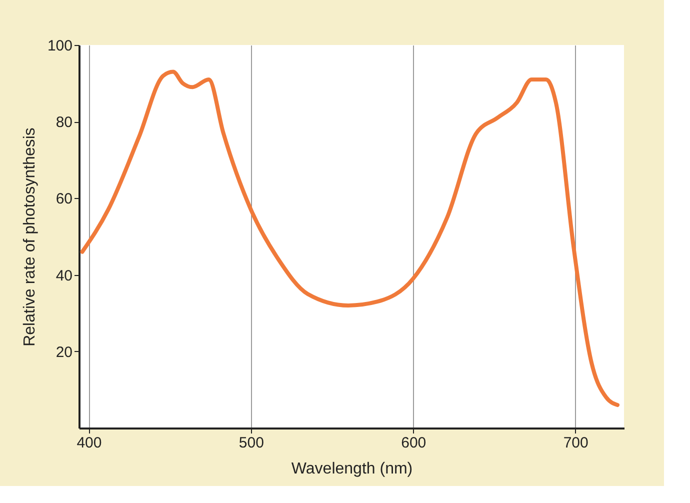  What do you see at coordinates (64, 199) in the screenshot?
I see `y-tick-label: 60` at bounding box center [64, 199].